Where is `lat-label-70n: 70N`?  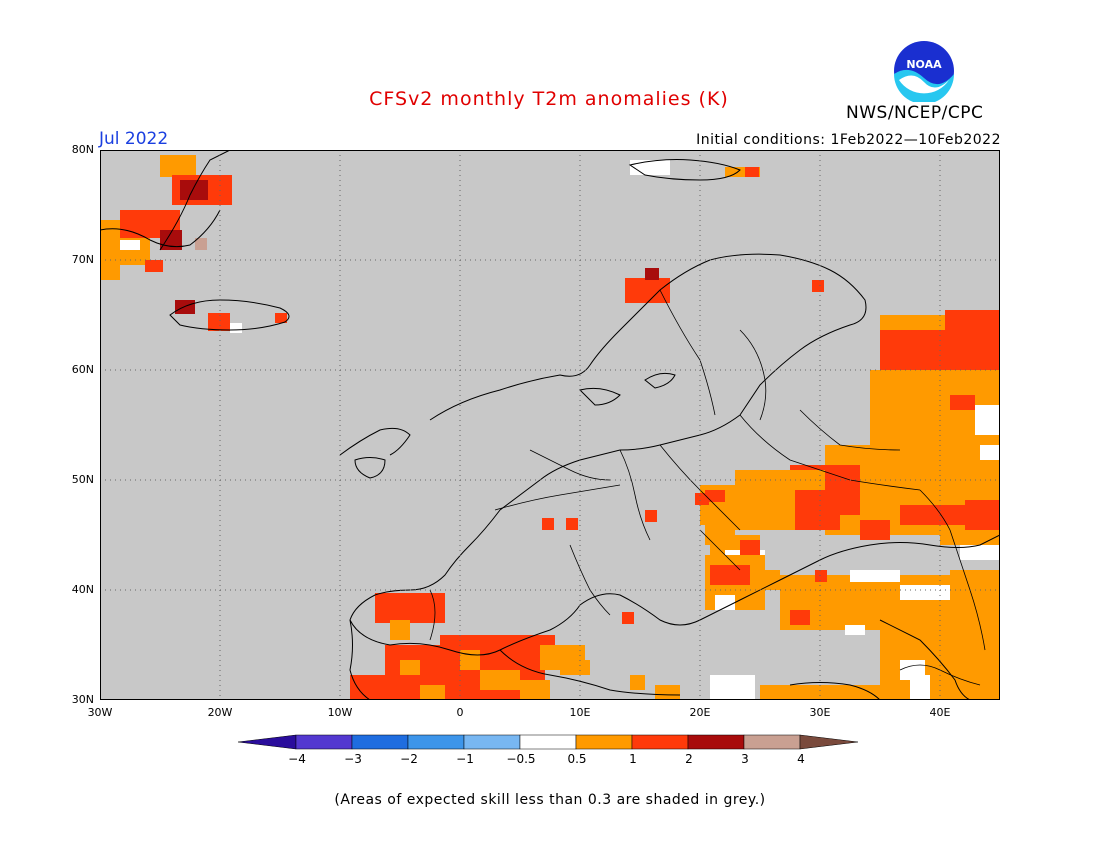 lat-label-70n: 70N is located at coordinates (82, 259).